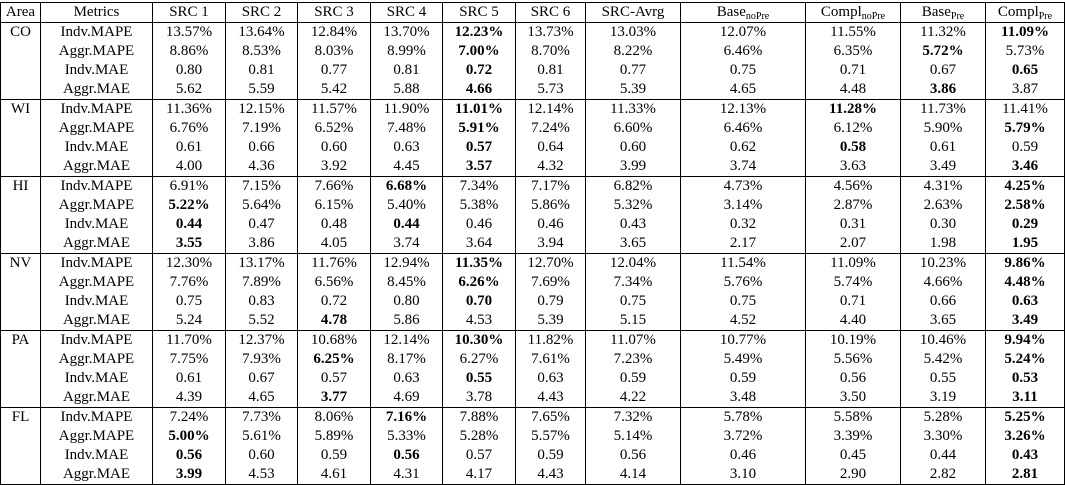 This screenshot has height=485, width=1065. Describe the element at coordinates (943, 340) in the screenshot. I see `value-cell: 10.46%` at that location.